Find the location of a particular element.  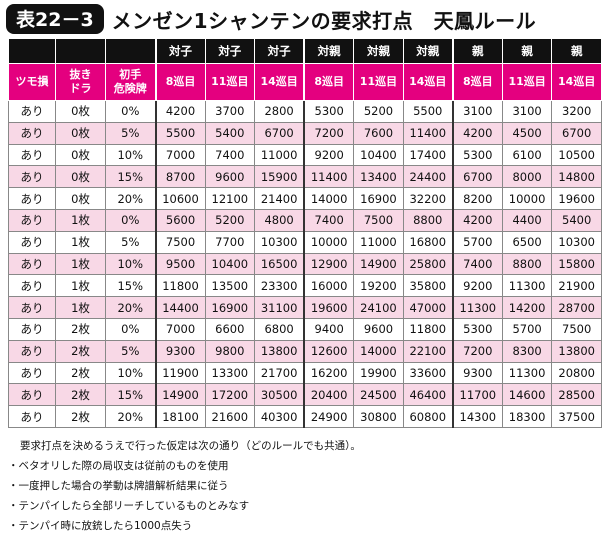

table-cell: 3100 is located at coordinates (477, 111).